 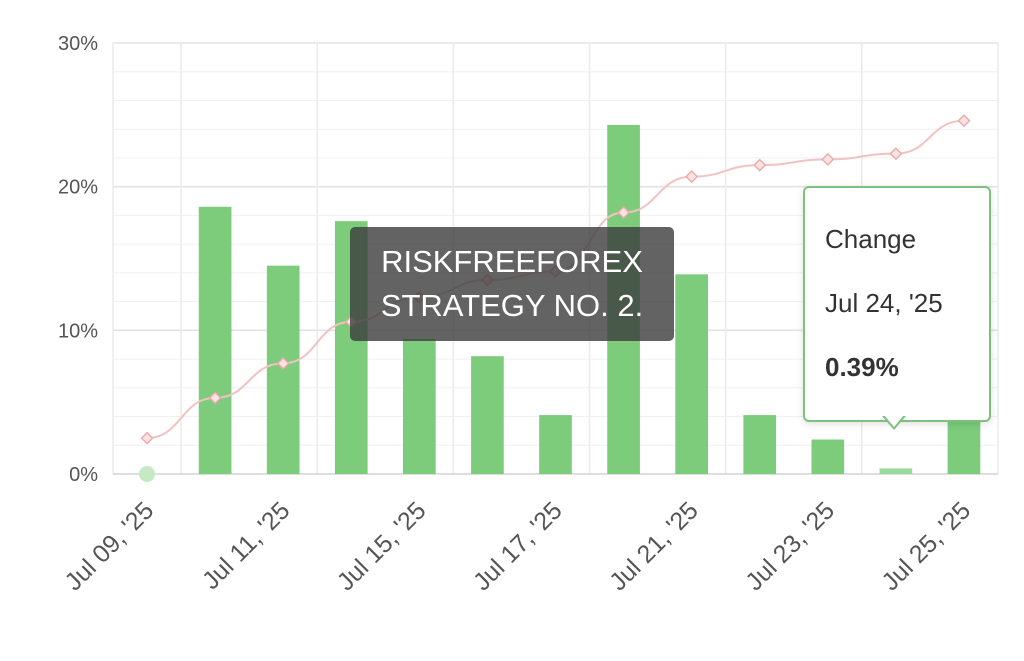 I want to click on y-tick-label: 20%, so click(x=78, y=188).